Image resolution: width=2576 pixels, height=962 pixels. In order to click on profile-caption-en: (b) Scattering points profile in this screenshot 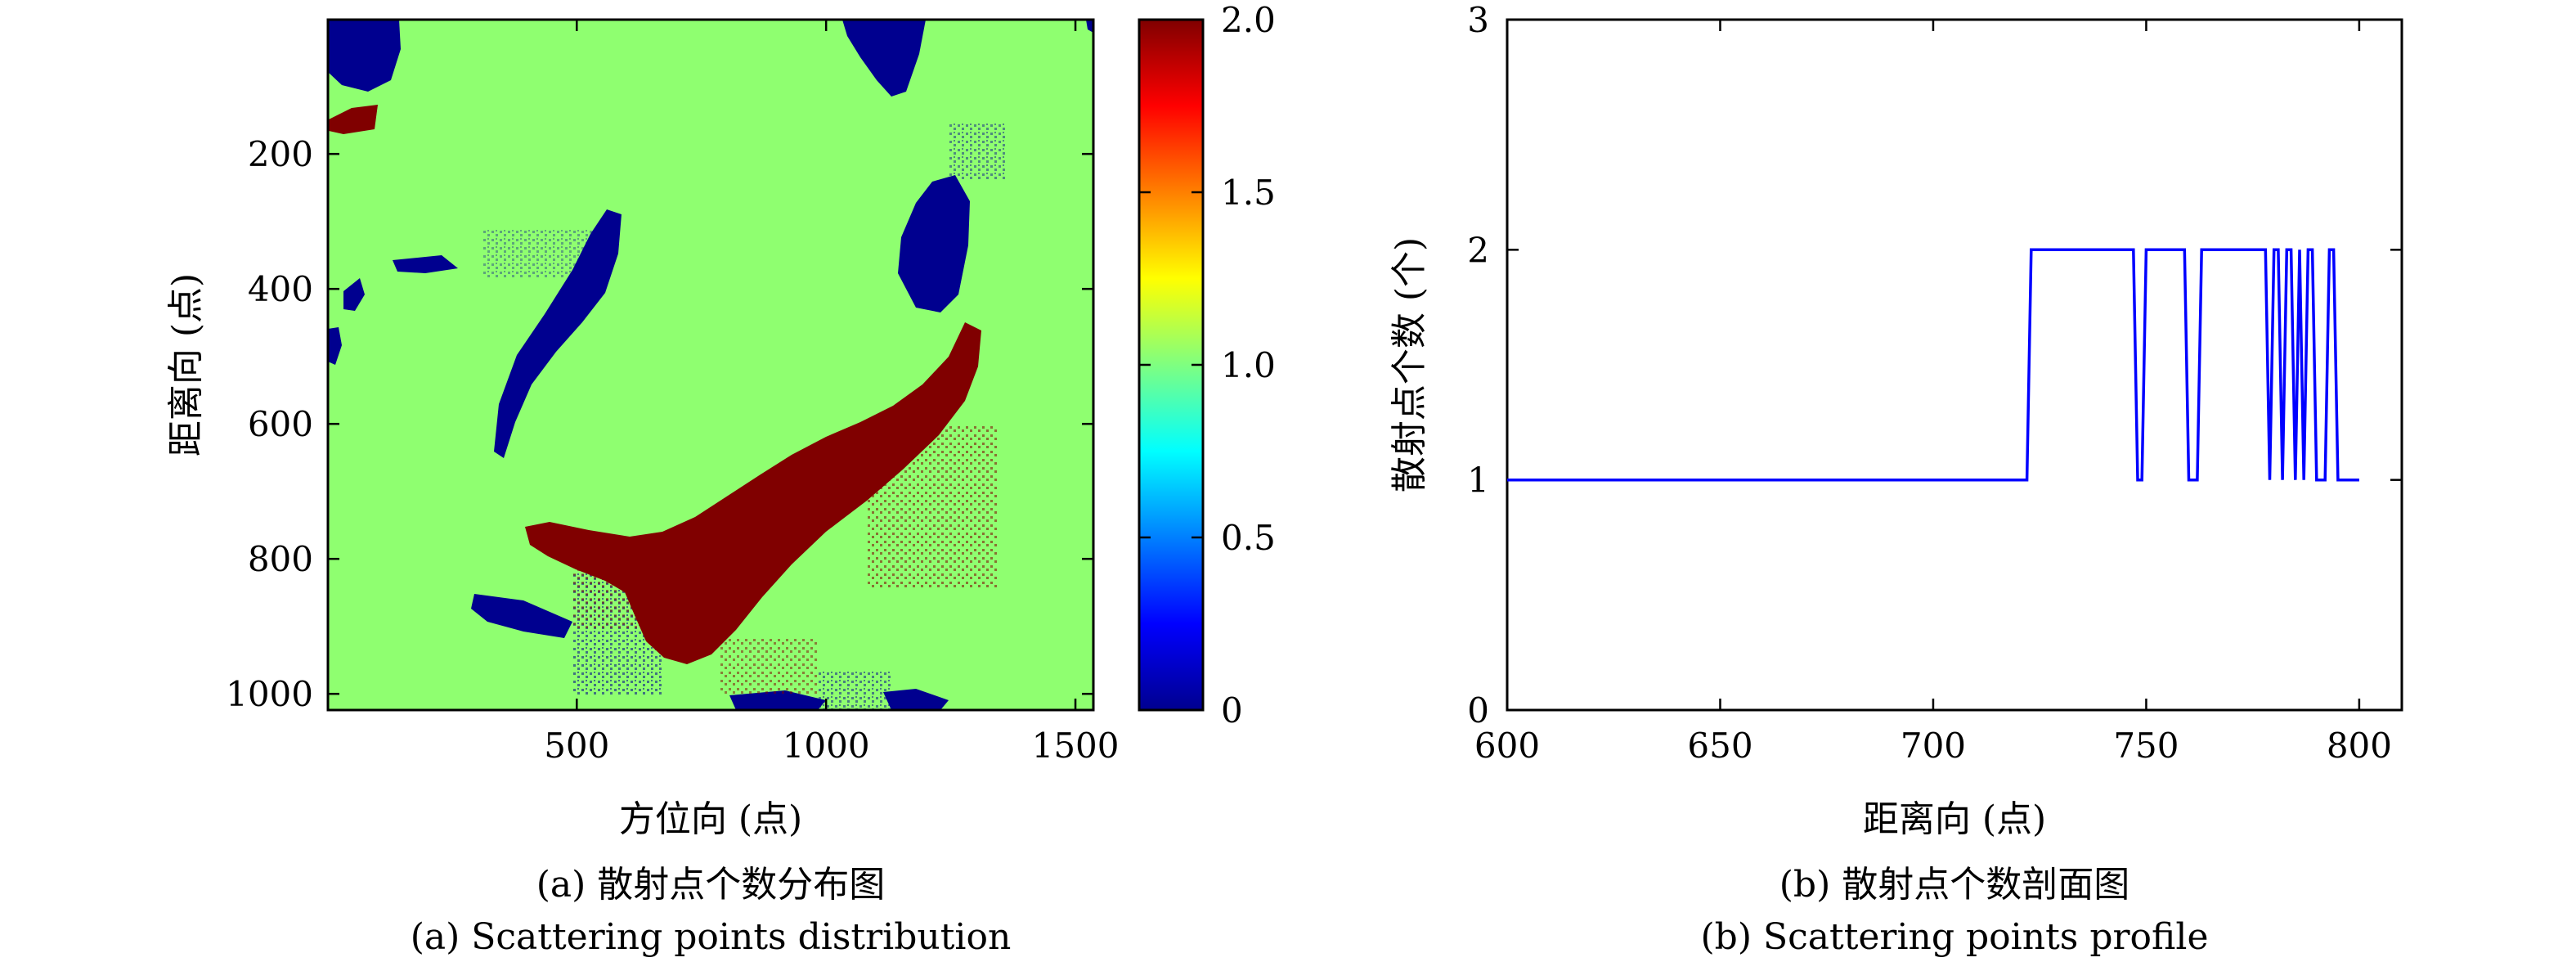, I will do `click(1955, 937)`.